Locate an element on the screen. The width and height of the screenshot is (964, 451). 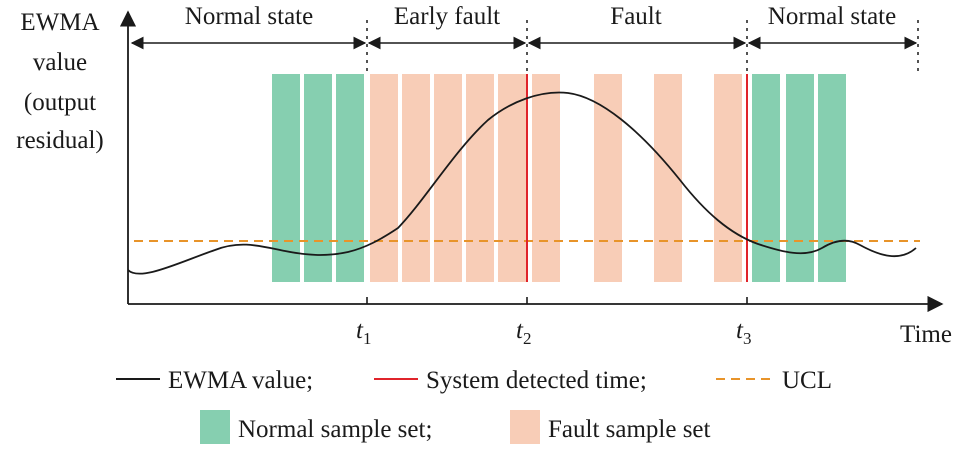
y-label-line-4: residual) is located at coordinates (59, 140).